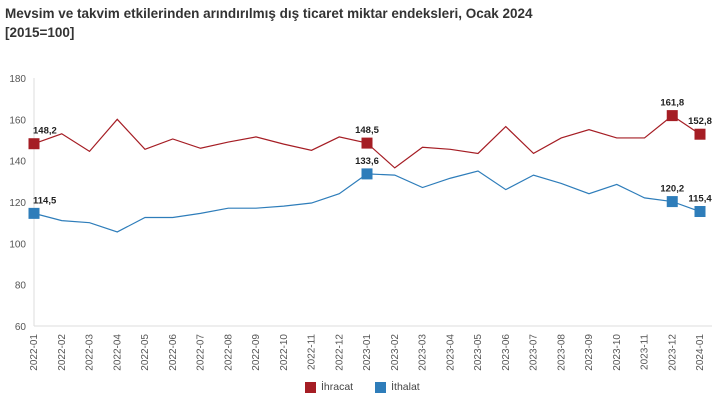  I want to click on y-tick-label: 180, so click(17, 79).